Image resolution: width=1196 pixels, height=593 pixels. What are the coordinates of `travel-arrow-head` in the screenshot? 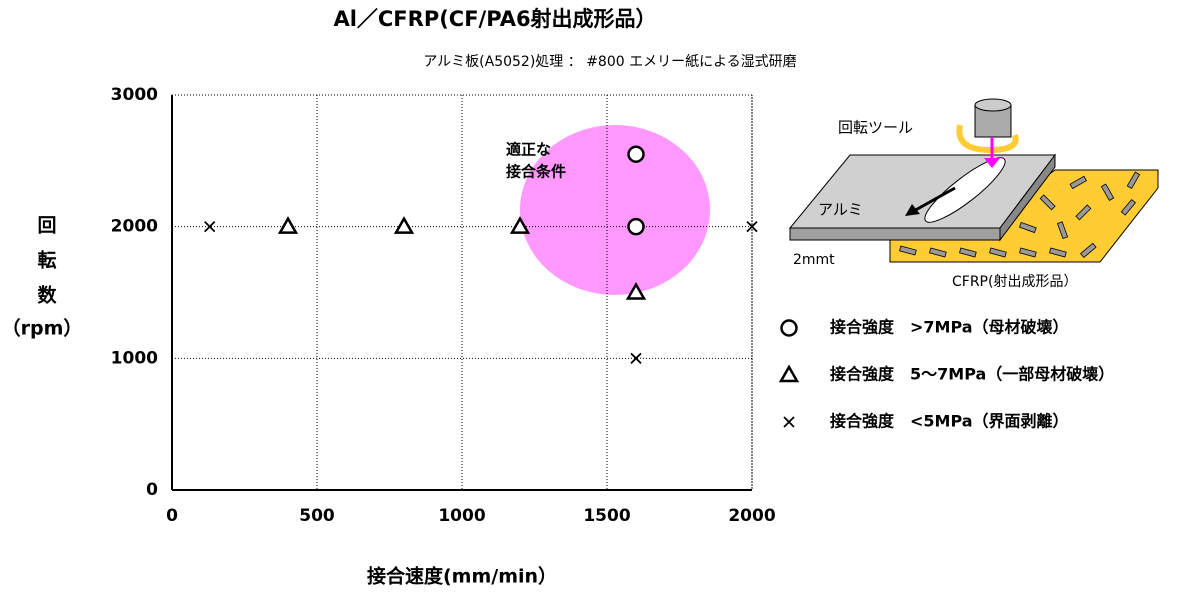 It's located at (912, 210).